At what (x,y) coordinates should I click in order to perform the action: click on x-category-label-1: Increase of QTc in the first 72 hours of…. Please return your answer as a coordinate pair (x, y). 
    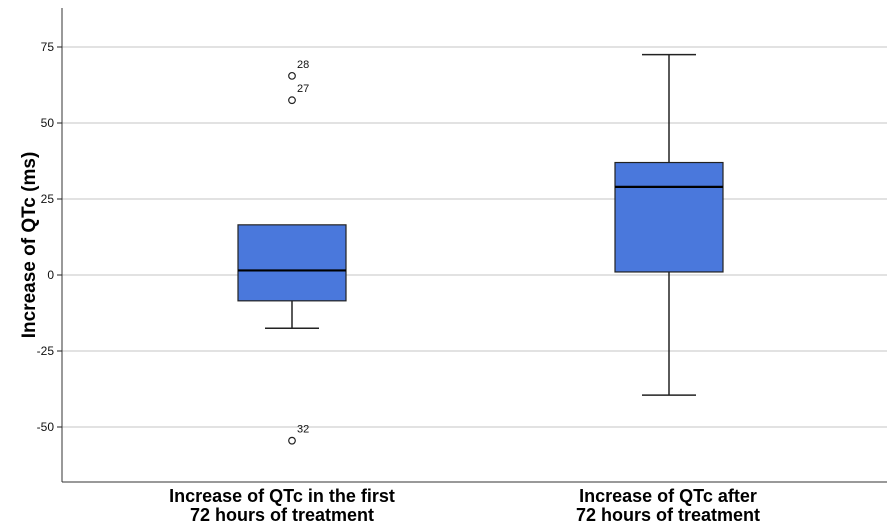
    Looking at the image, I should click on (282, 506).